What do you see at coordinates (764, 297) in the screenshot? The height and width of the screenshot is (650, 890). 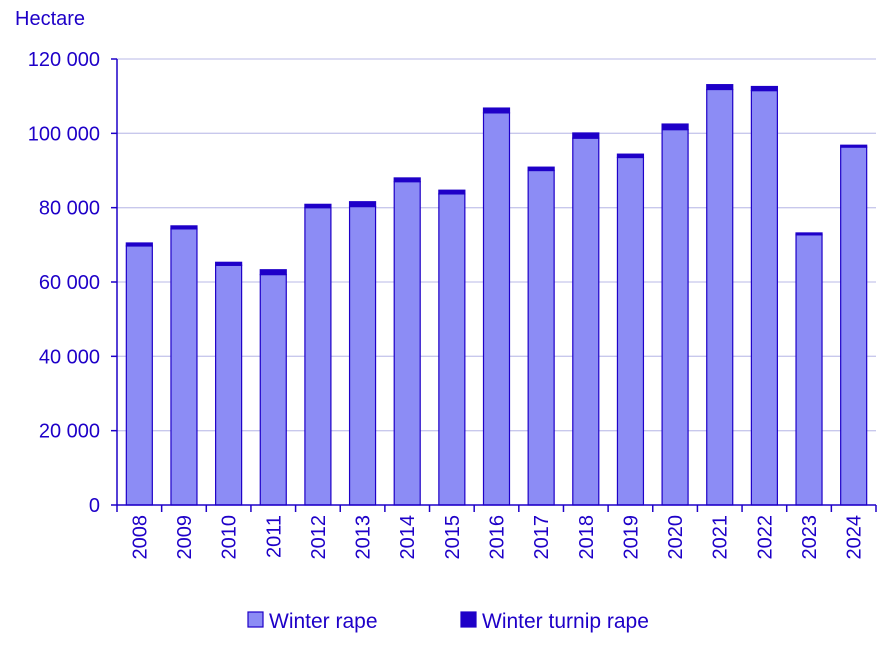 I see `bar-winter-rape-2022` at bounding box center [764, 297].